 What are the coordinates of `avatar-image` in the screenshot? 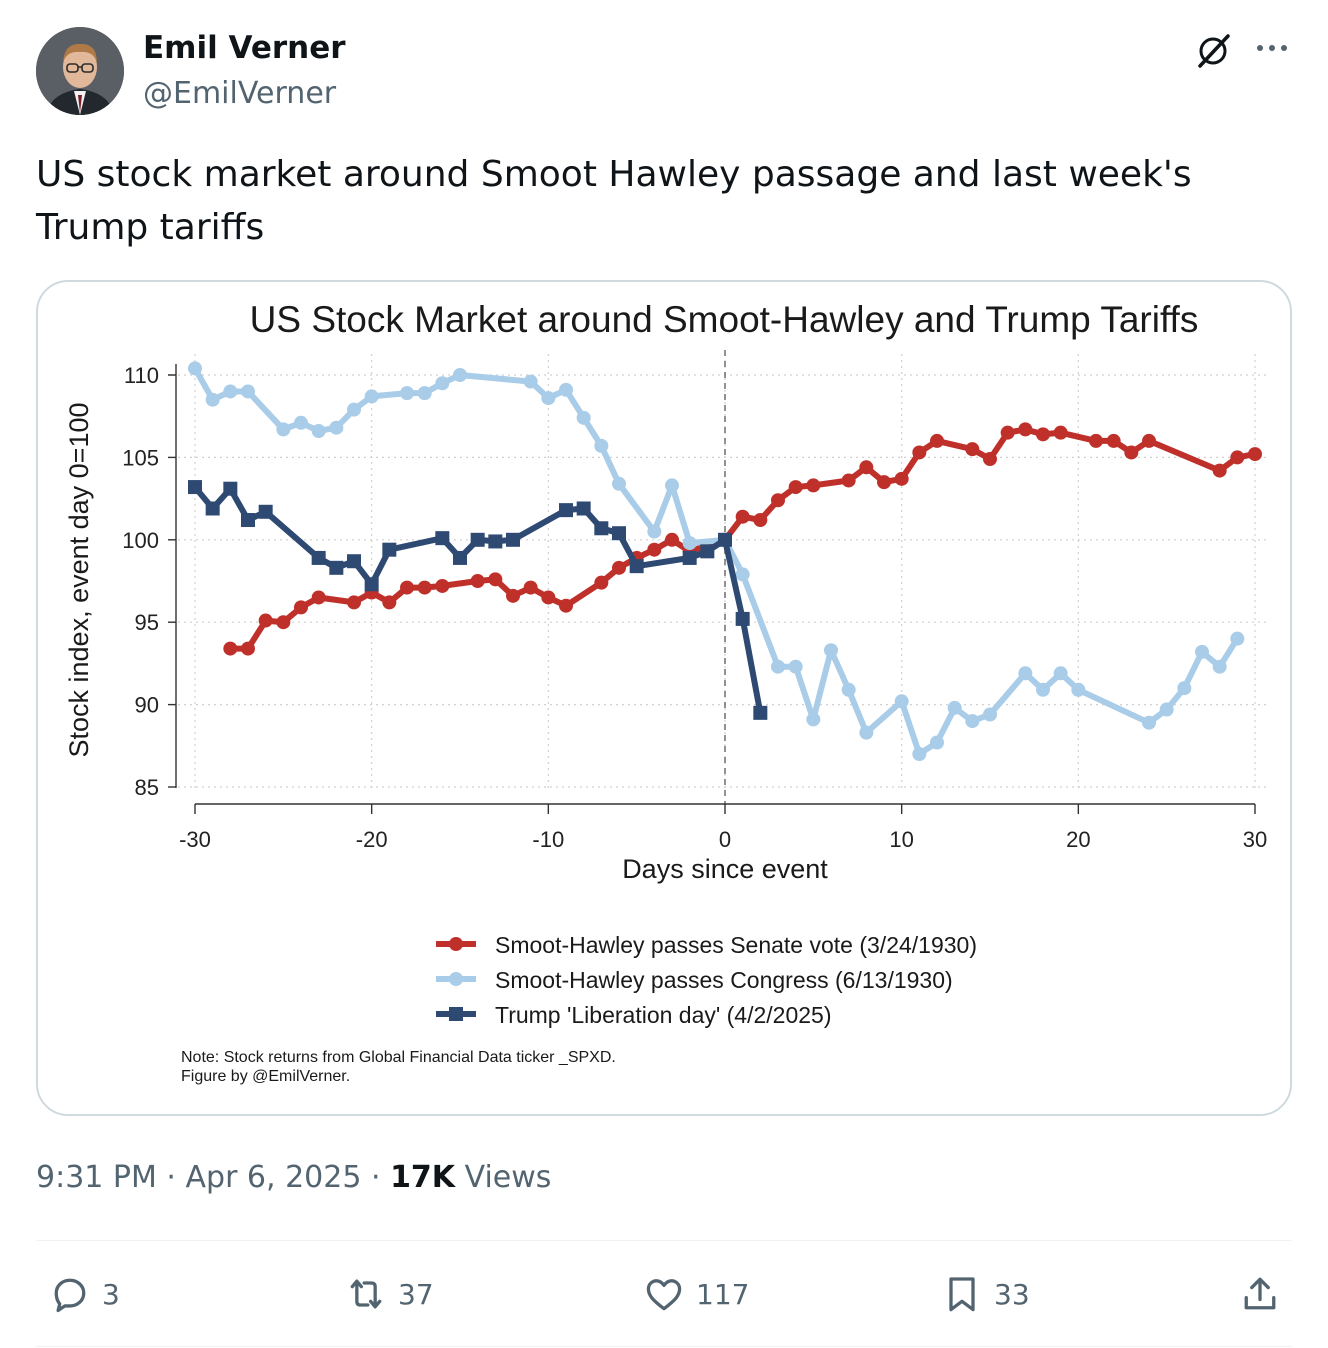 It's located at (80, 71).